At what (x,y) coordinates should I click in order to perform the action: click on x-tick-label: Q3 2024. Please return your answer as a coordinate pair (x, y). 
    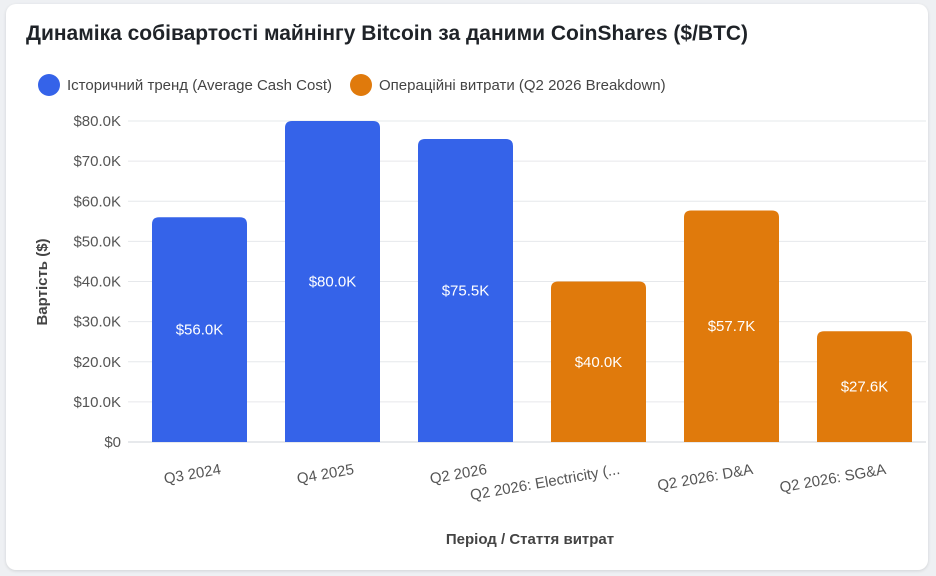
    Looking at the image, I should click on (193, 474).